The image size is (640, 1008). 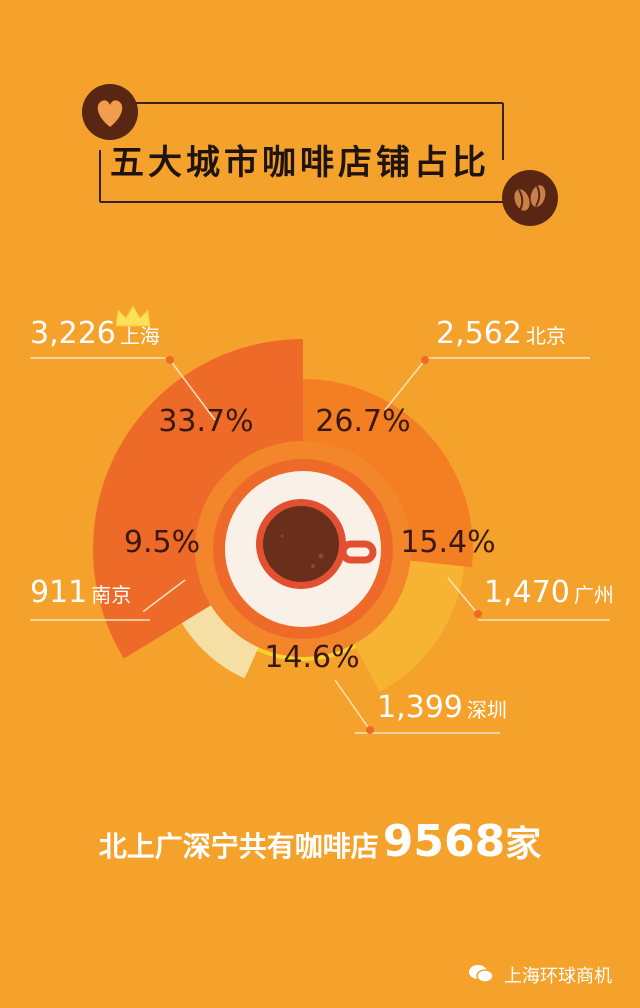 I want to click on slice-percent-label: 15.4%, so click(x=447, y=542).